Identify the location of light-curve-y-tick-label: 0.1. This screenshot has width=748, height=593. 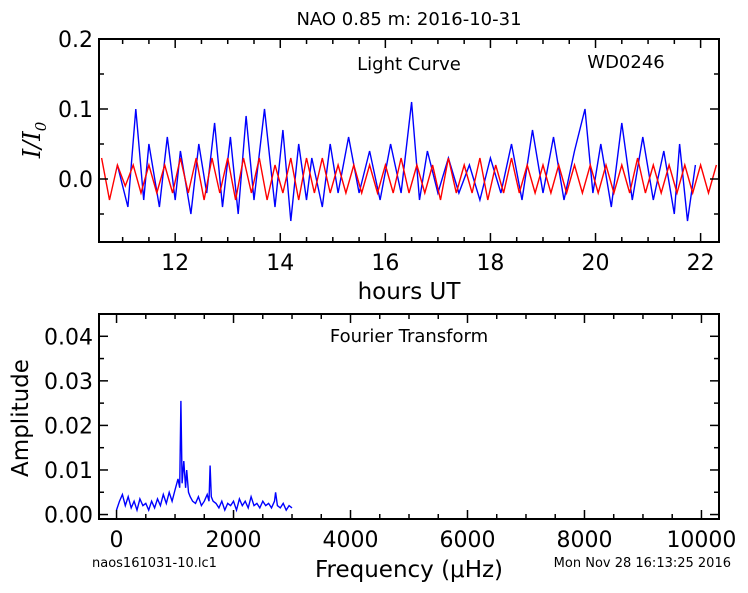
(75, 110).